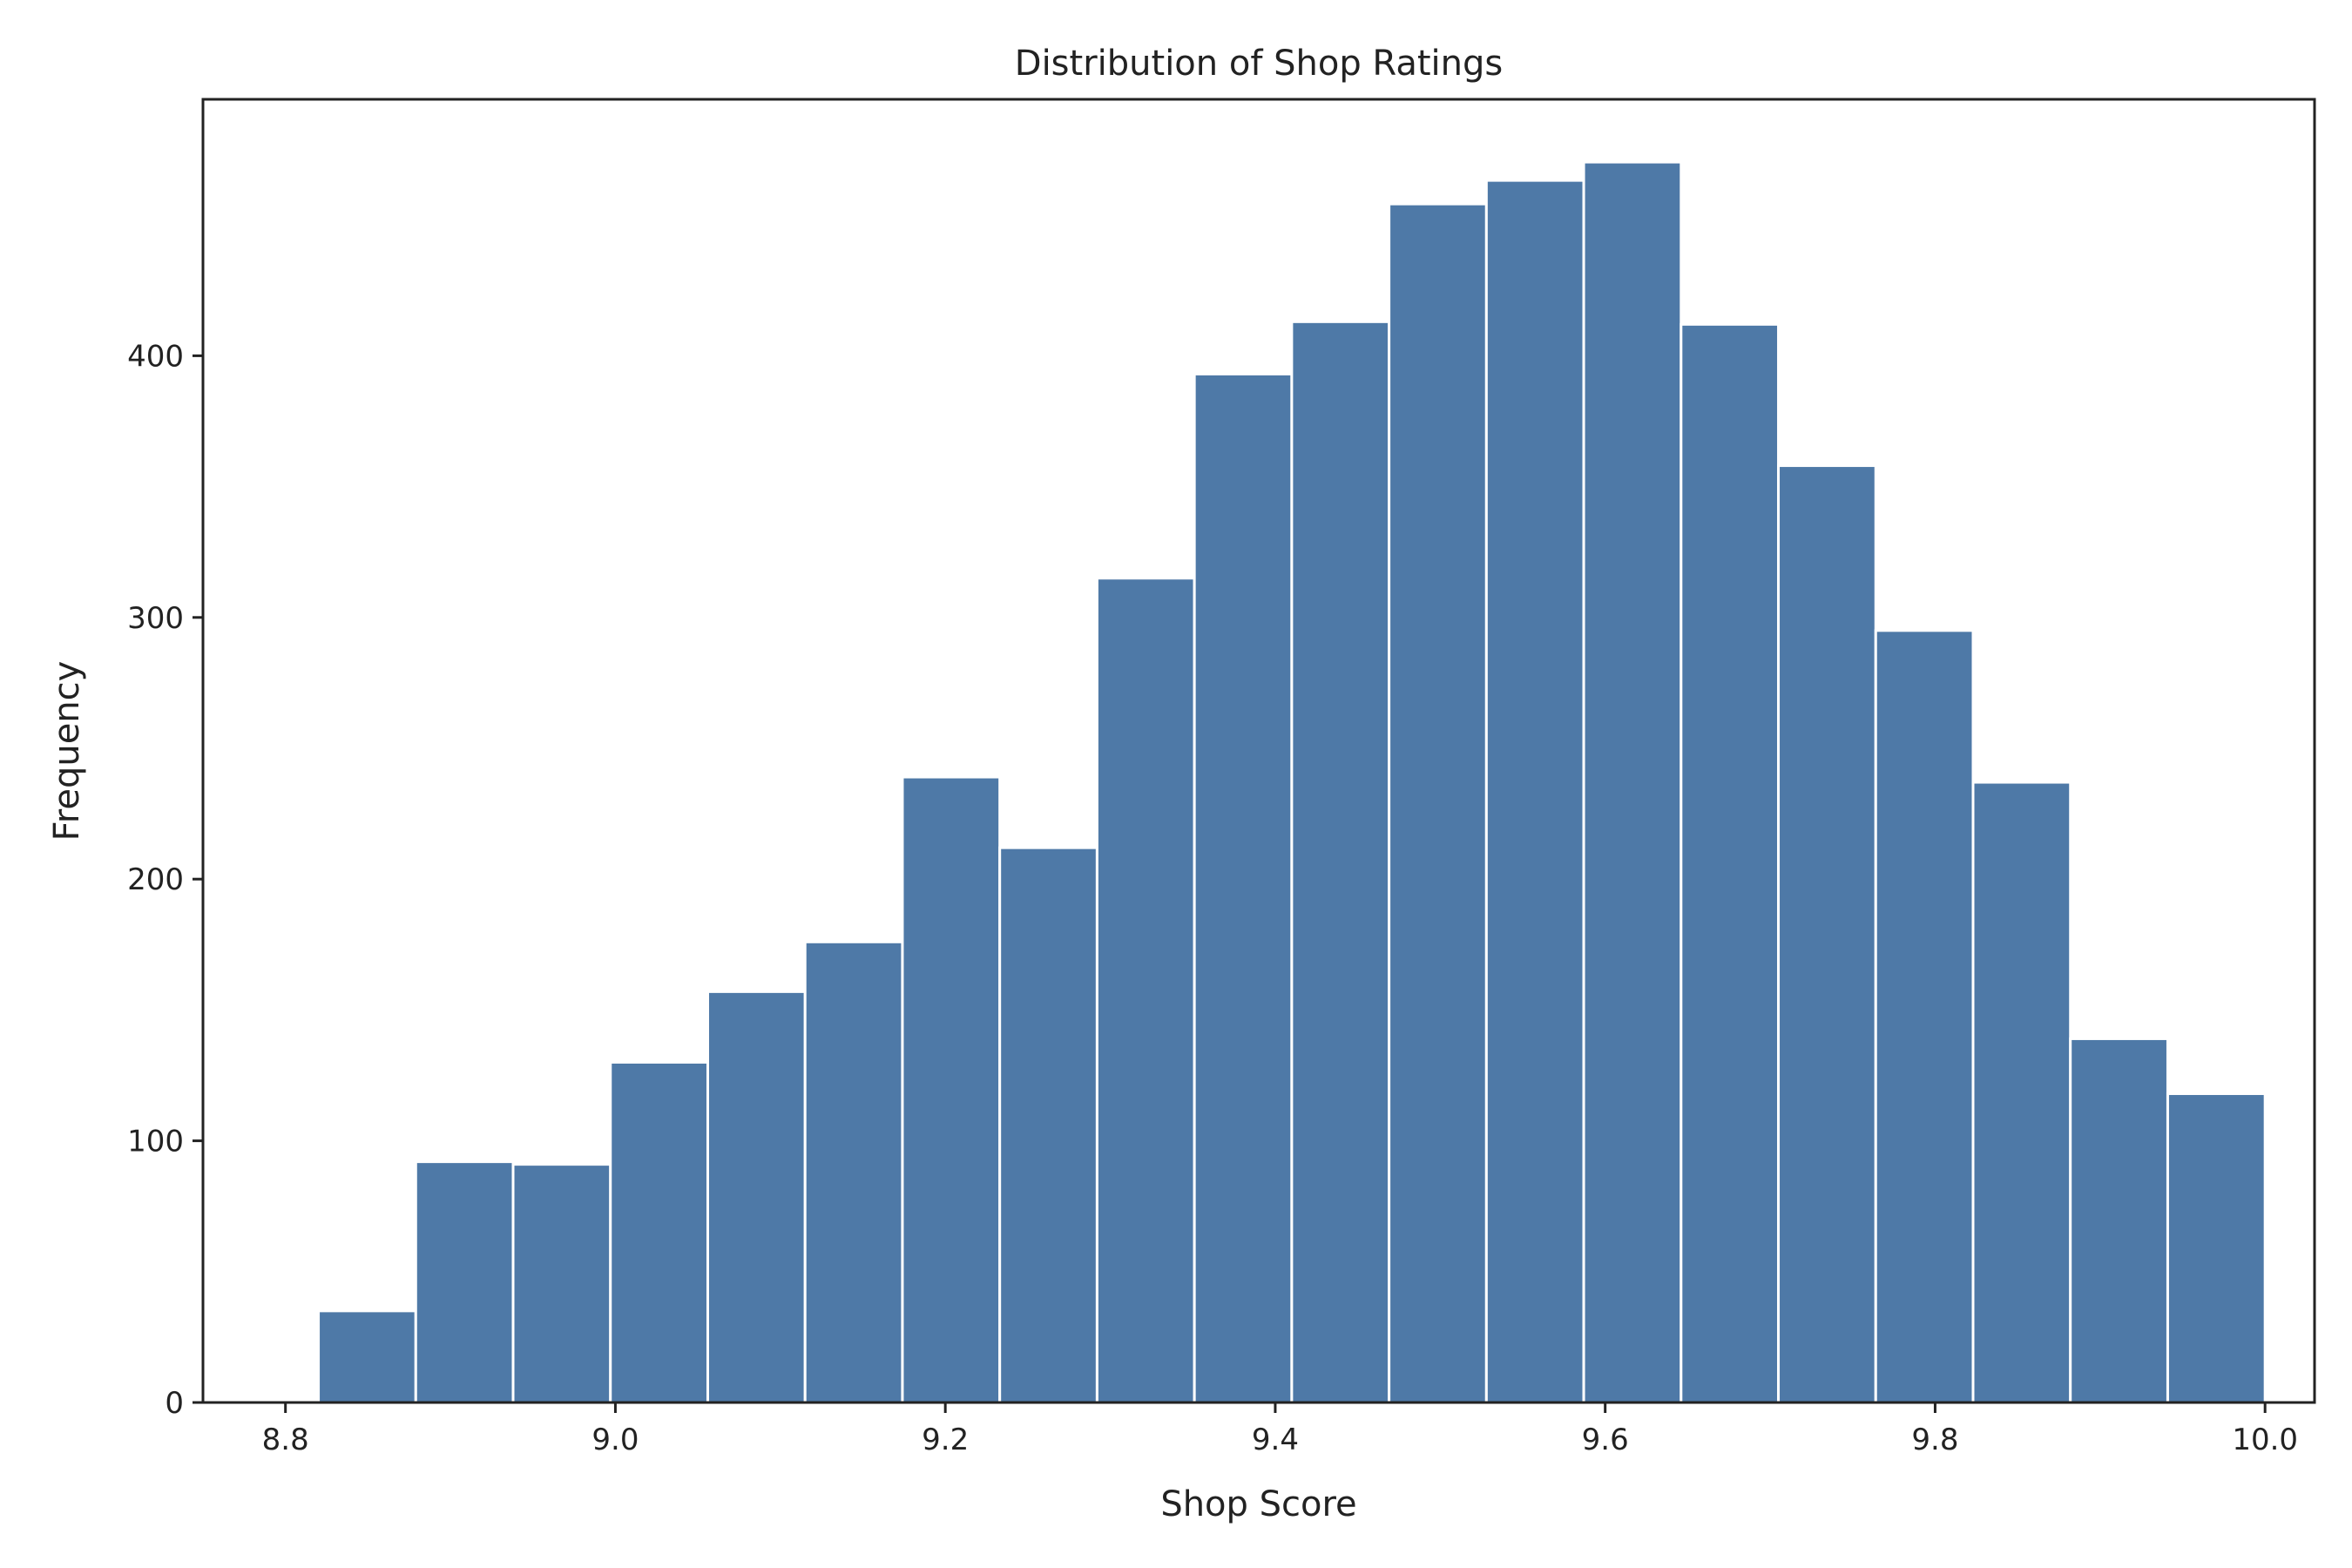 The width and height of the screenshot is (2352, 1568). I want to click on x-axis-label: Shop Score, so click(1258, 1504).